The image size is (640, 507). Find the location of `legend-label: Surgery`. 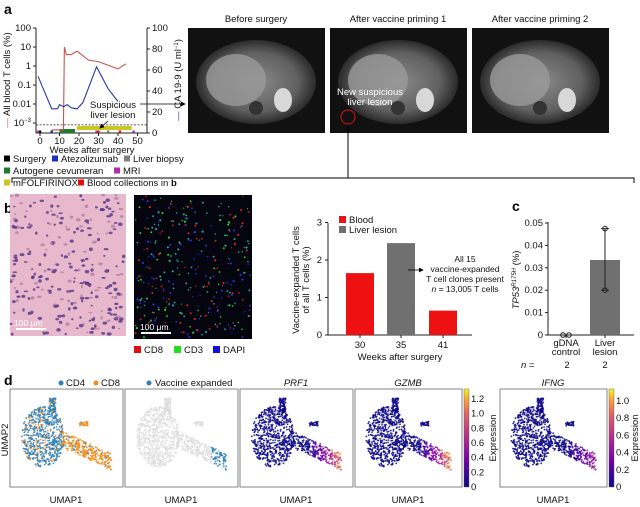

legend-label: Surgery is located at coordinates (30, 159).